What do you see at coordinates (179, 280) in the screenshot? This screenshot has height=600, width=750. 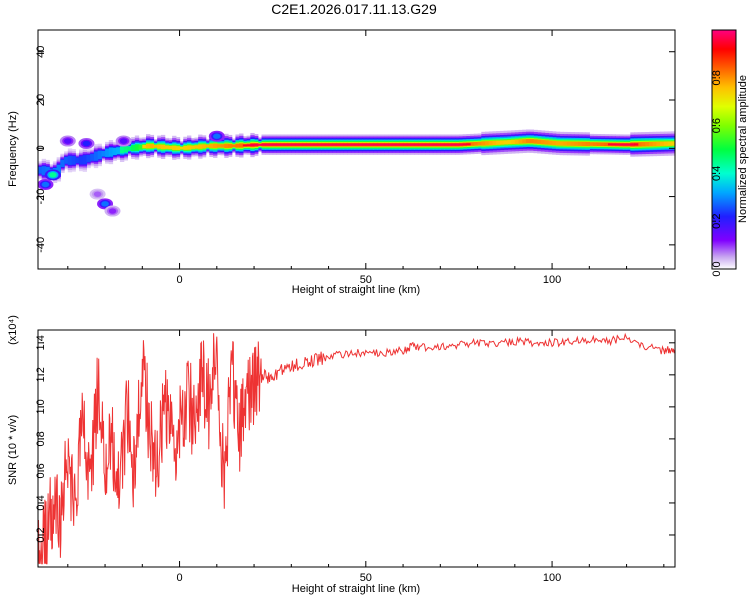 I see `x-tick-label: 0` at bounding box center [179, 280].